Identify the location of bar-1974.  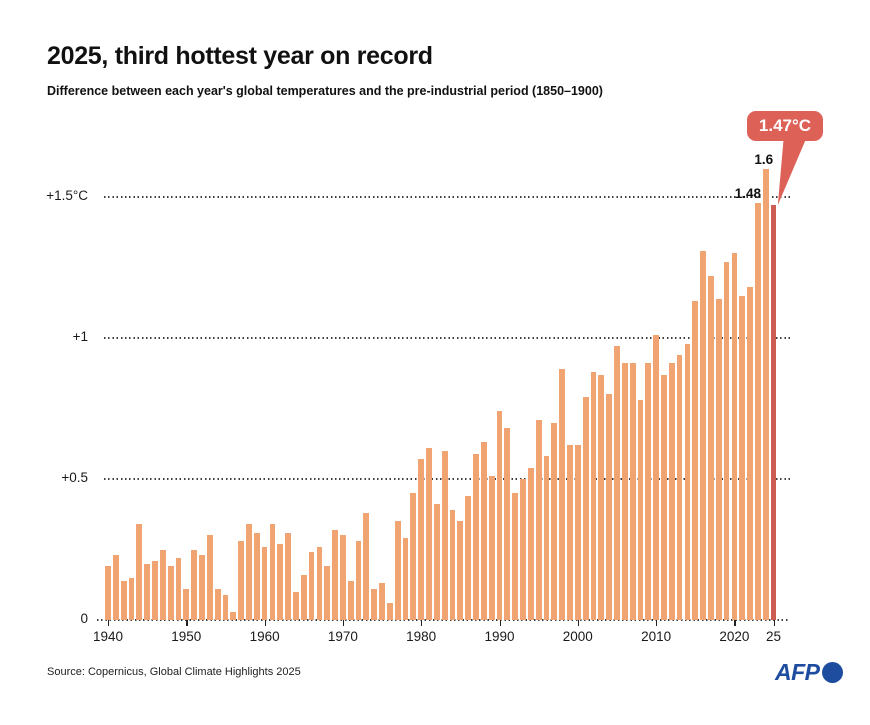
(374, 604).